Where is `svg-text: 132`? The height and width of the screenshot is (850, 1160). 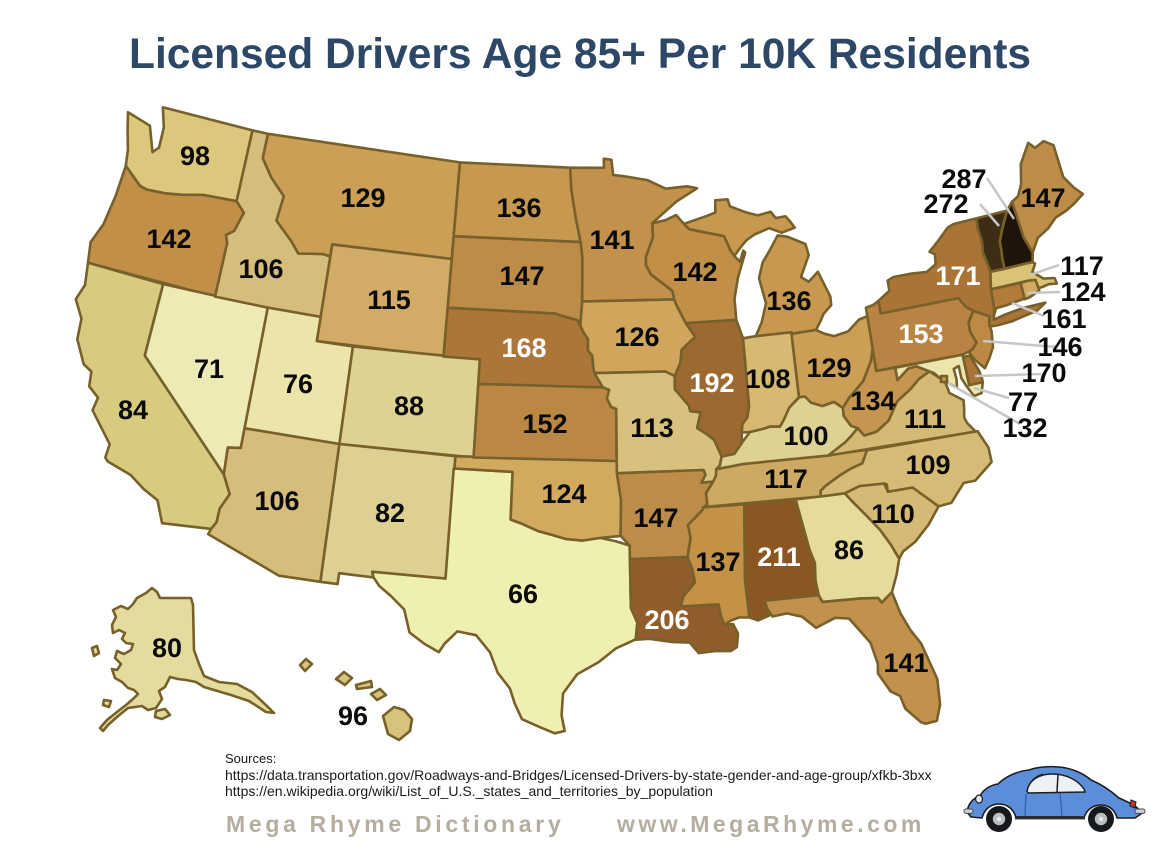 svg-text: 132 is located at coordinates (1024, 428).